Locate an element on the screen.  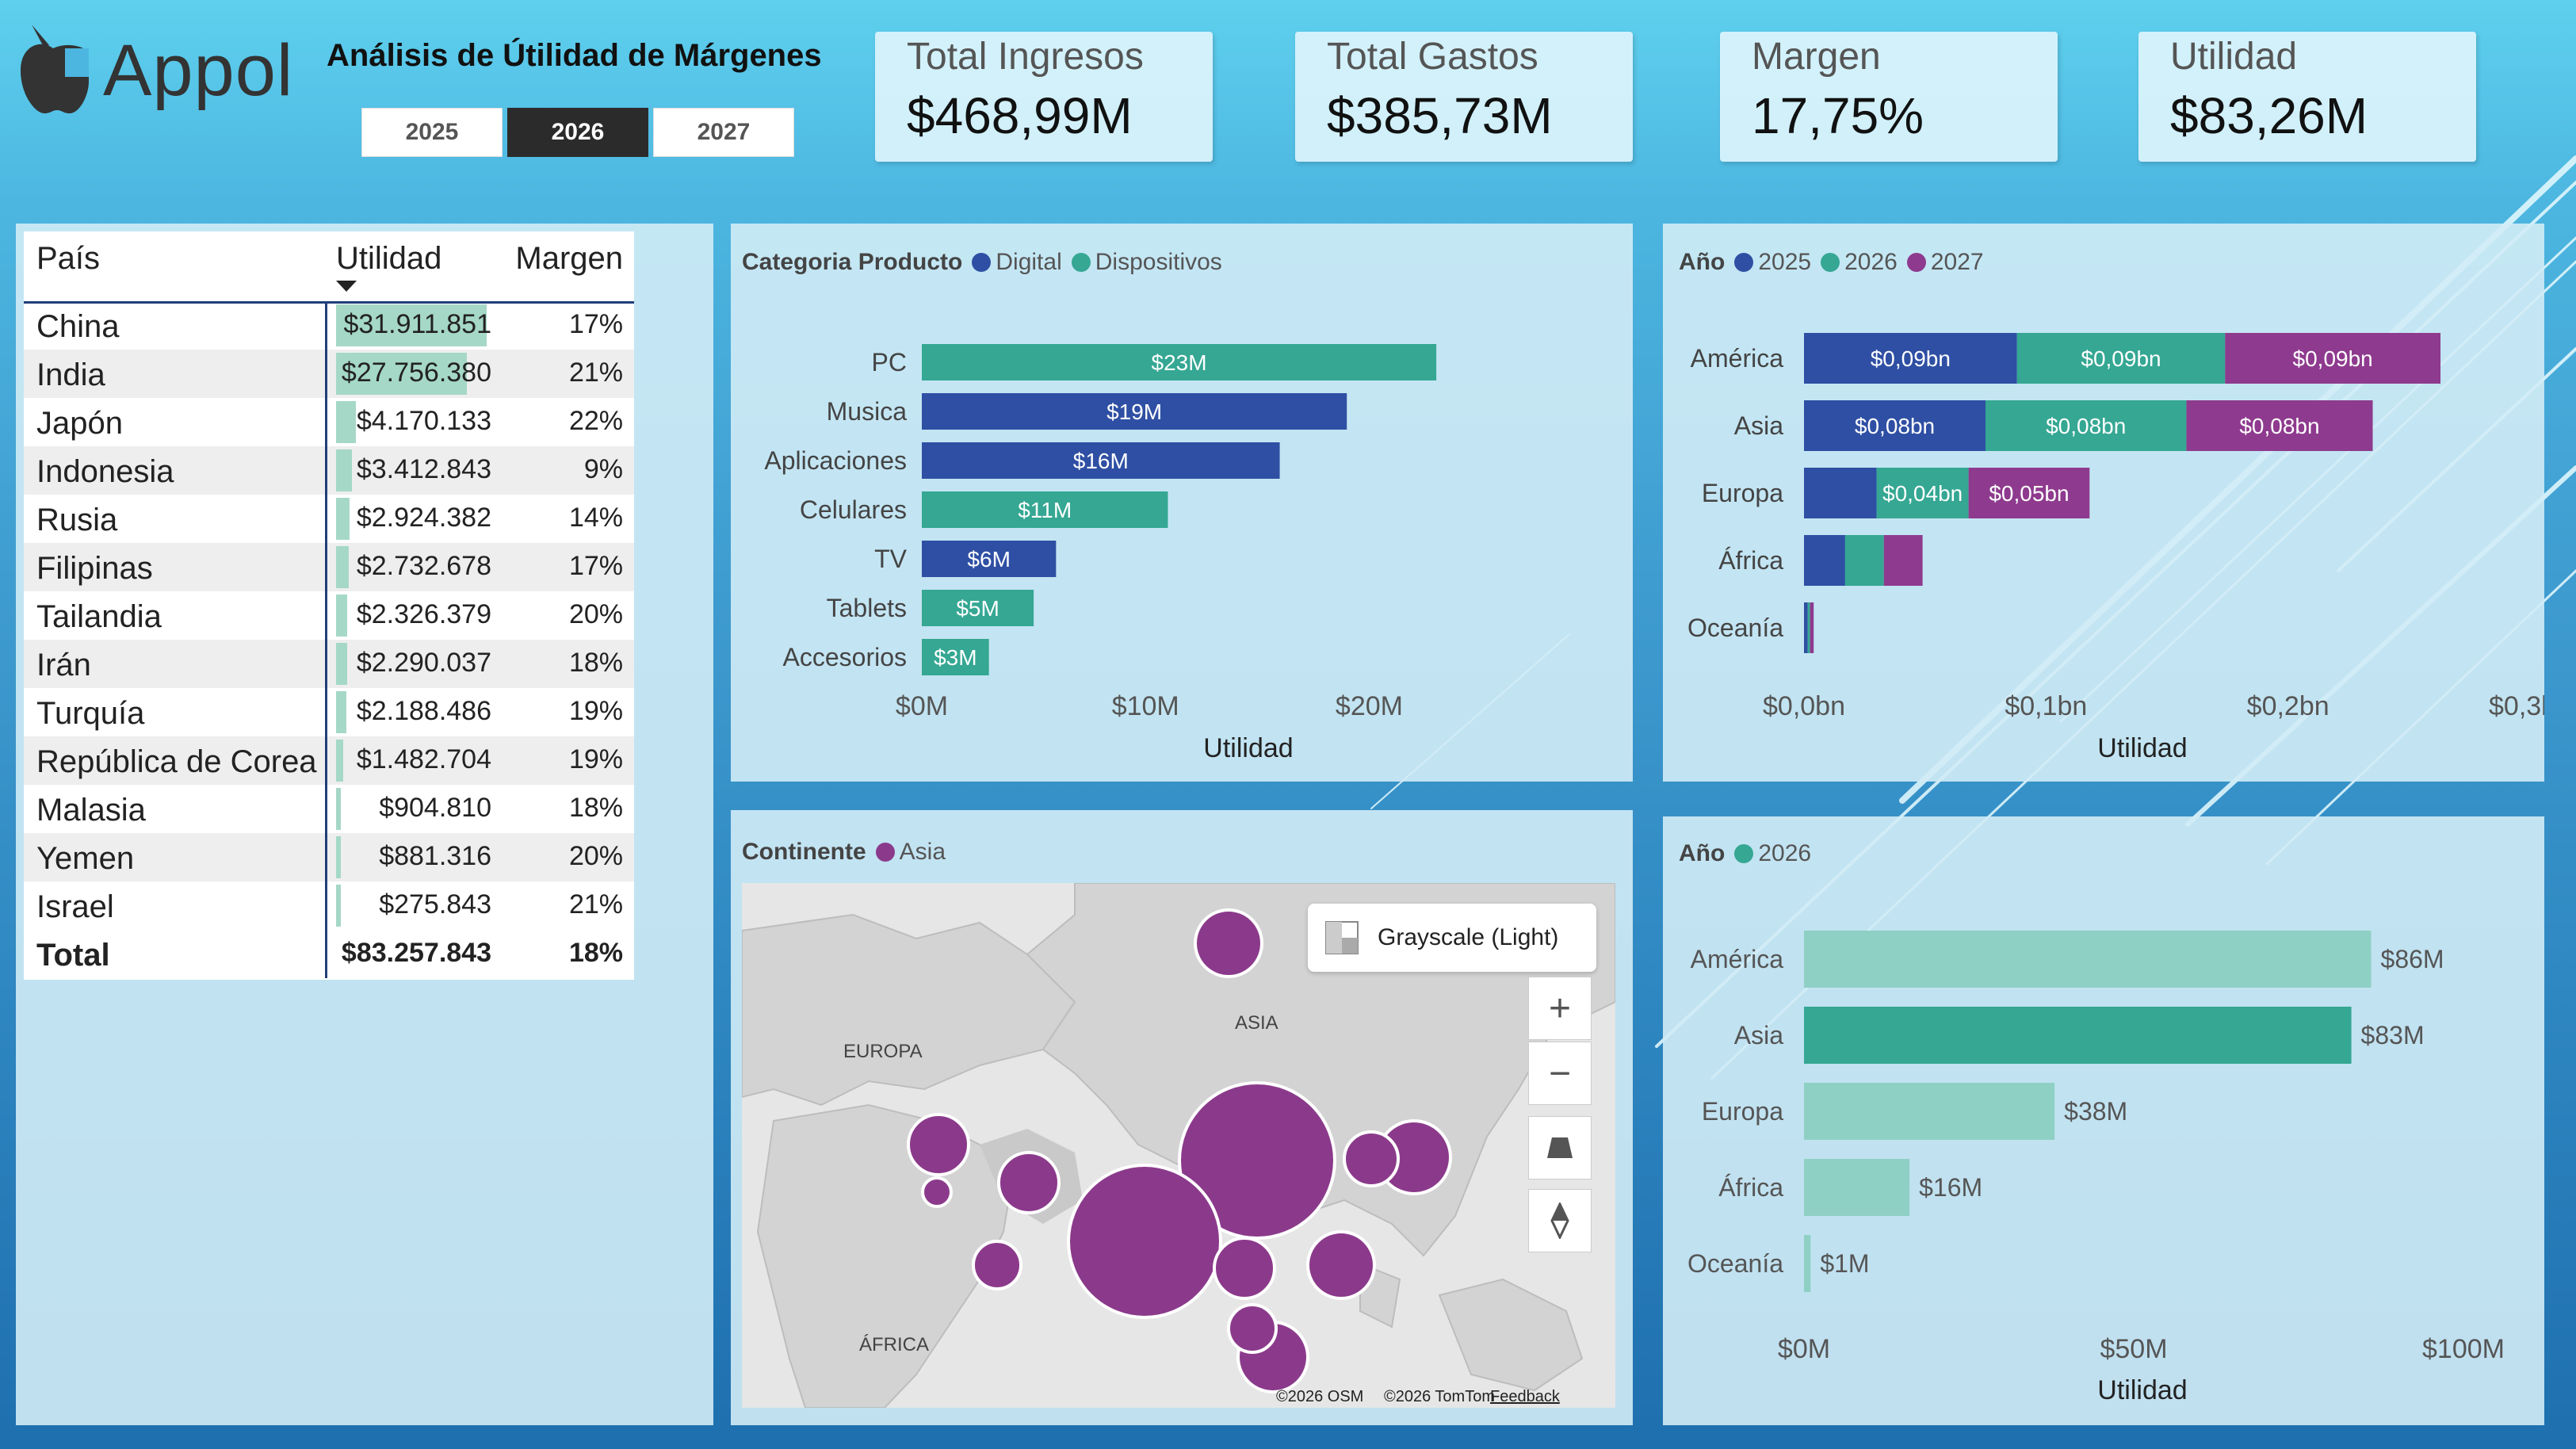
table-row: Turquía $2.188.486 19% is located at coordinates (329, 712).